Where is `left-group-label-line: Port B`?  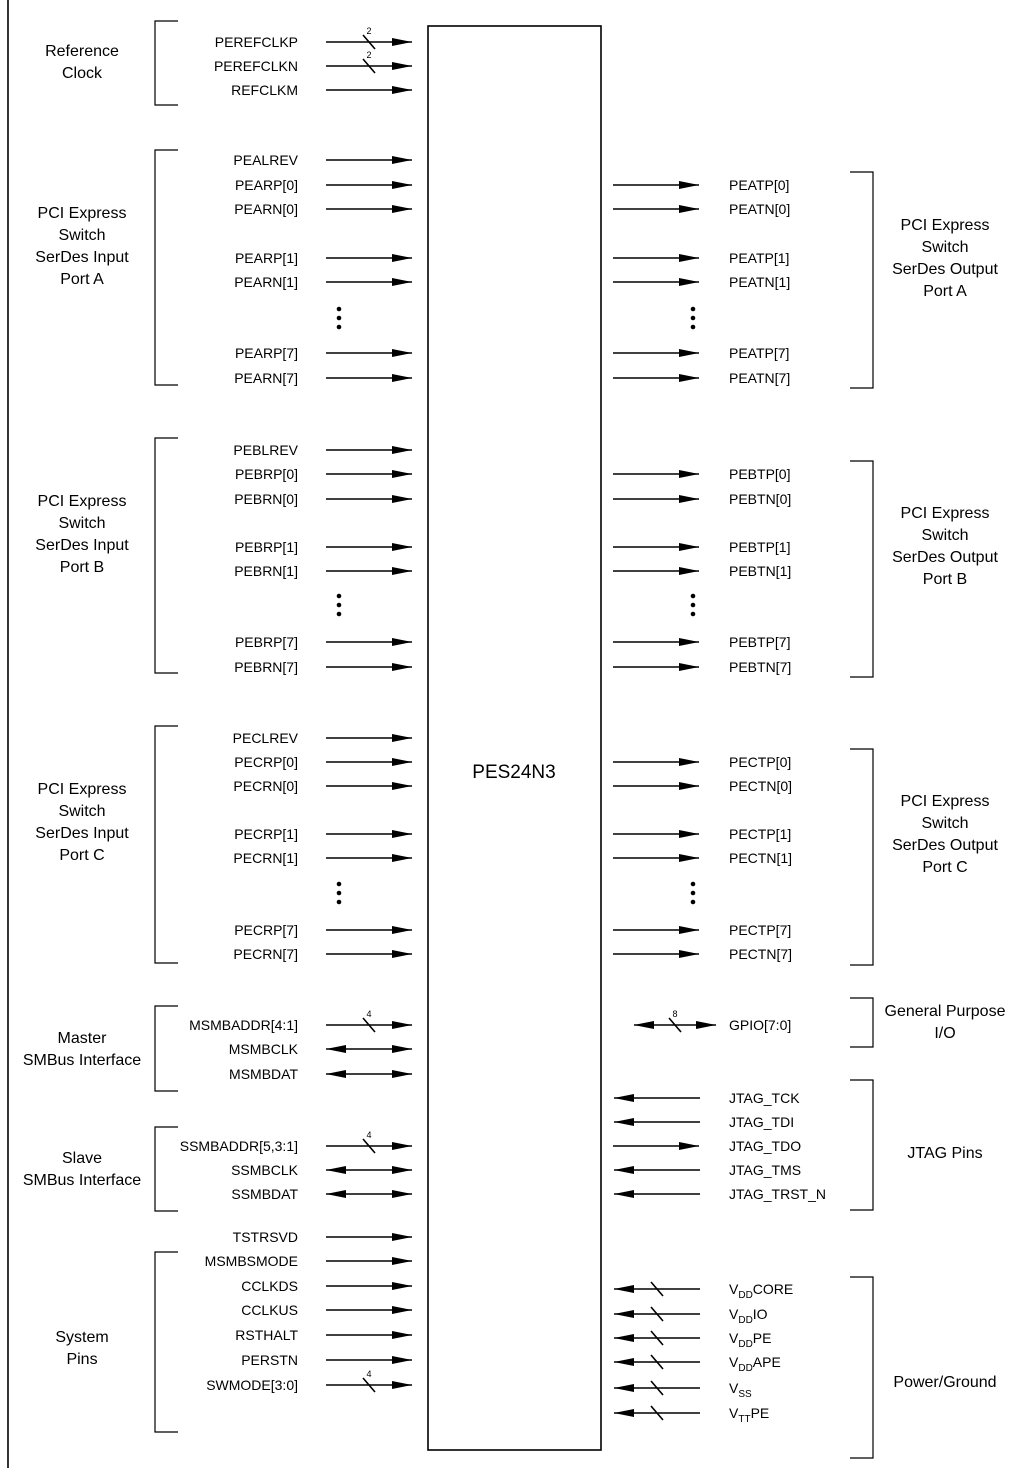 left-group-label-line: Port B is located at coordinates (82, 567).